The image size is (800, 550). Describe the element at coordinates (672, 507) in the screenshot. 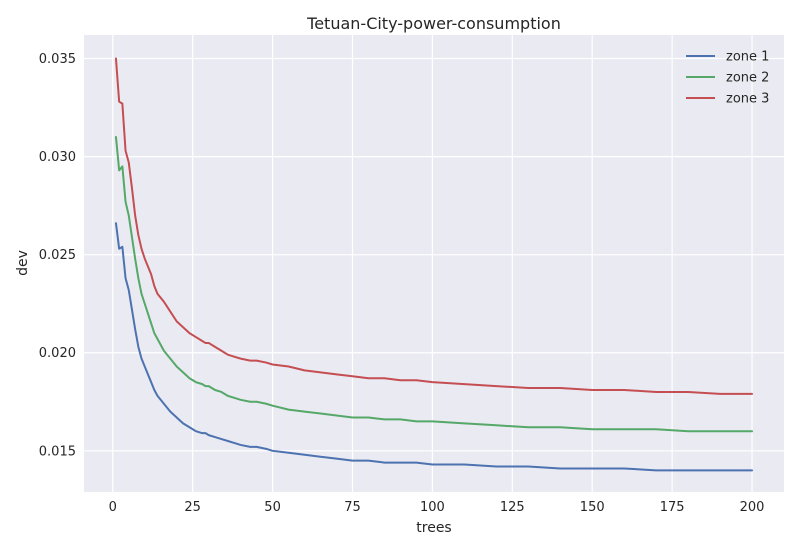

I see `x-tick-label: 175` at that location.